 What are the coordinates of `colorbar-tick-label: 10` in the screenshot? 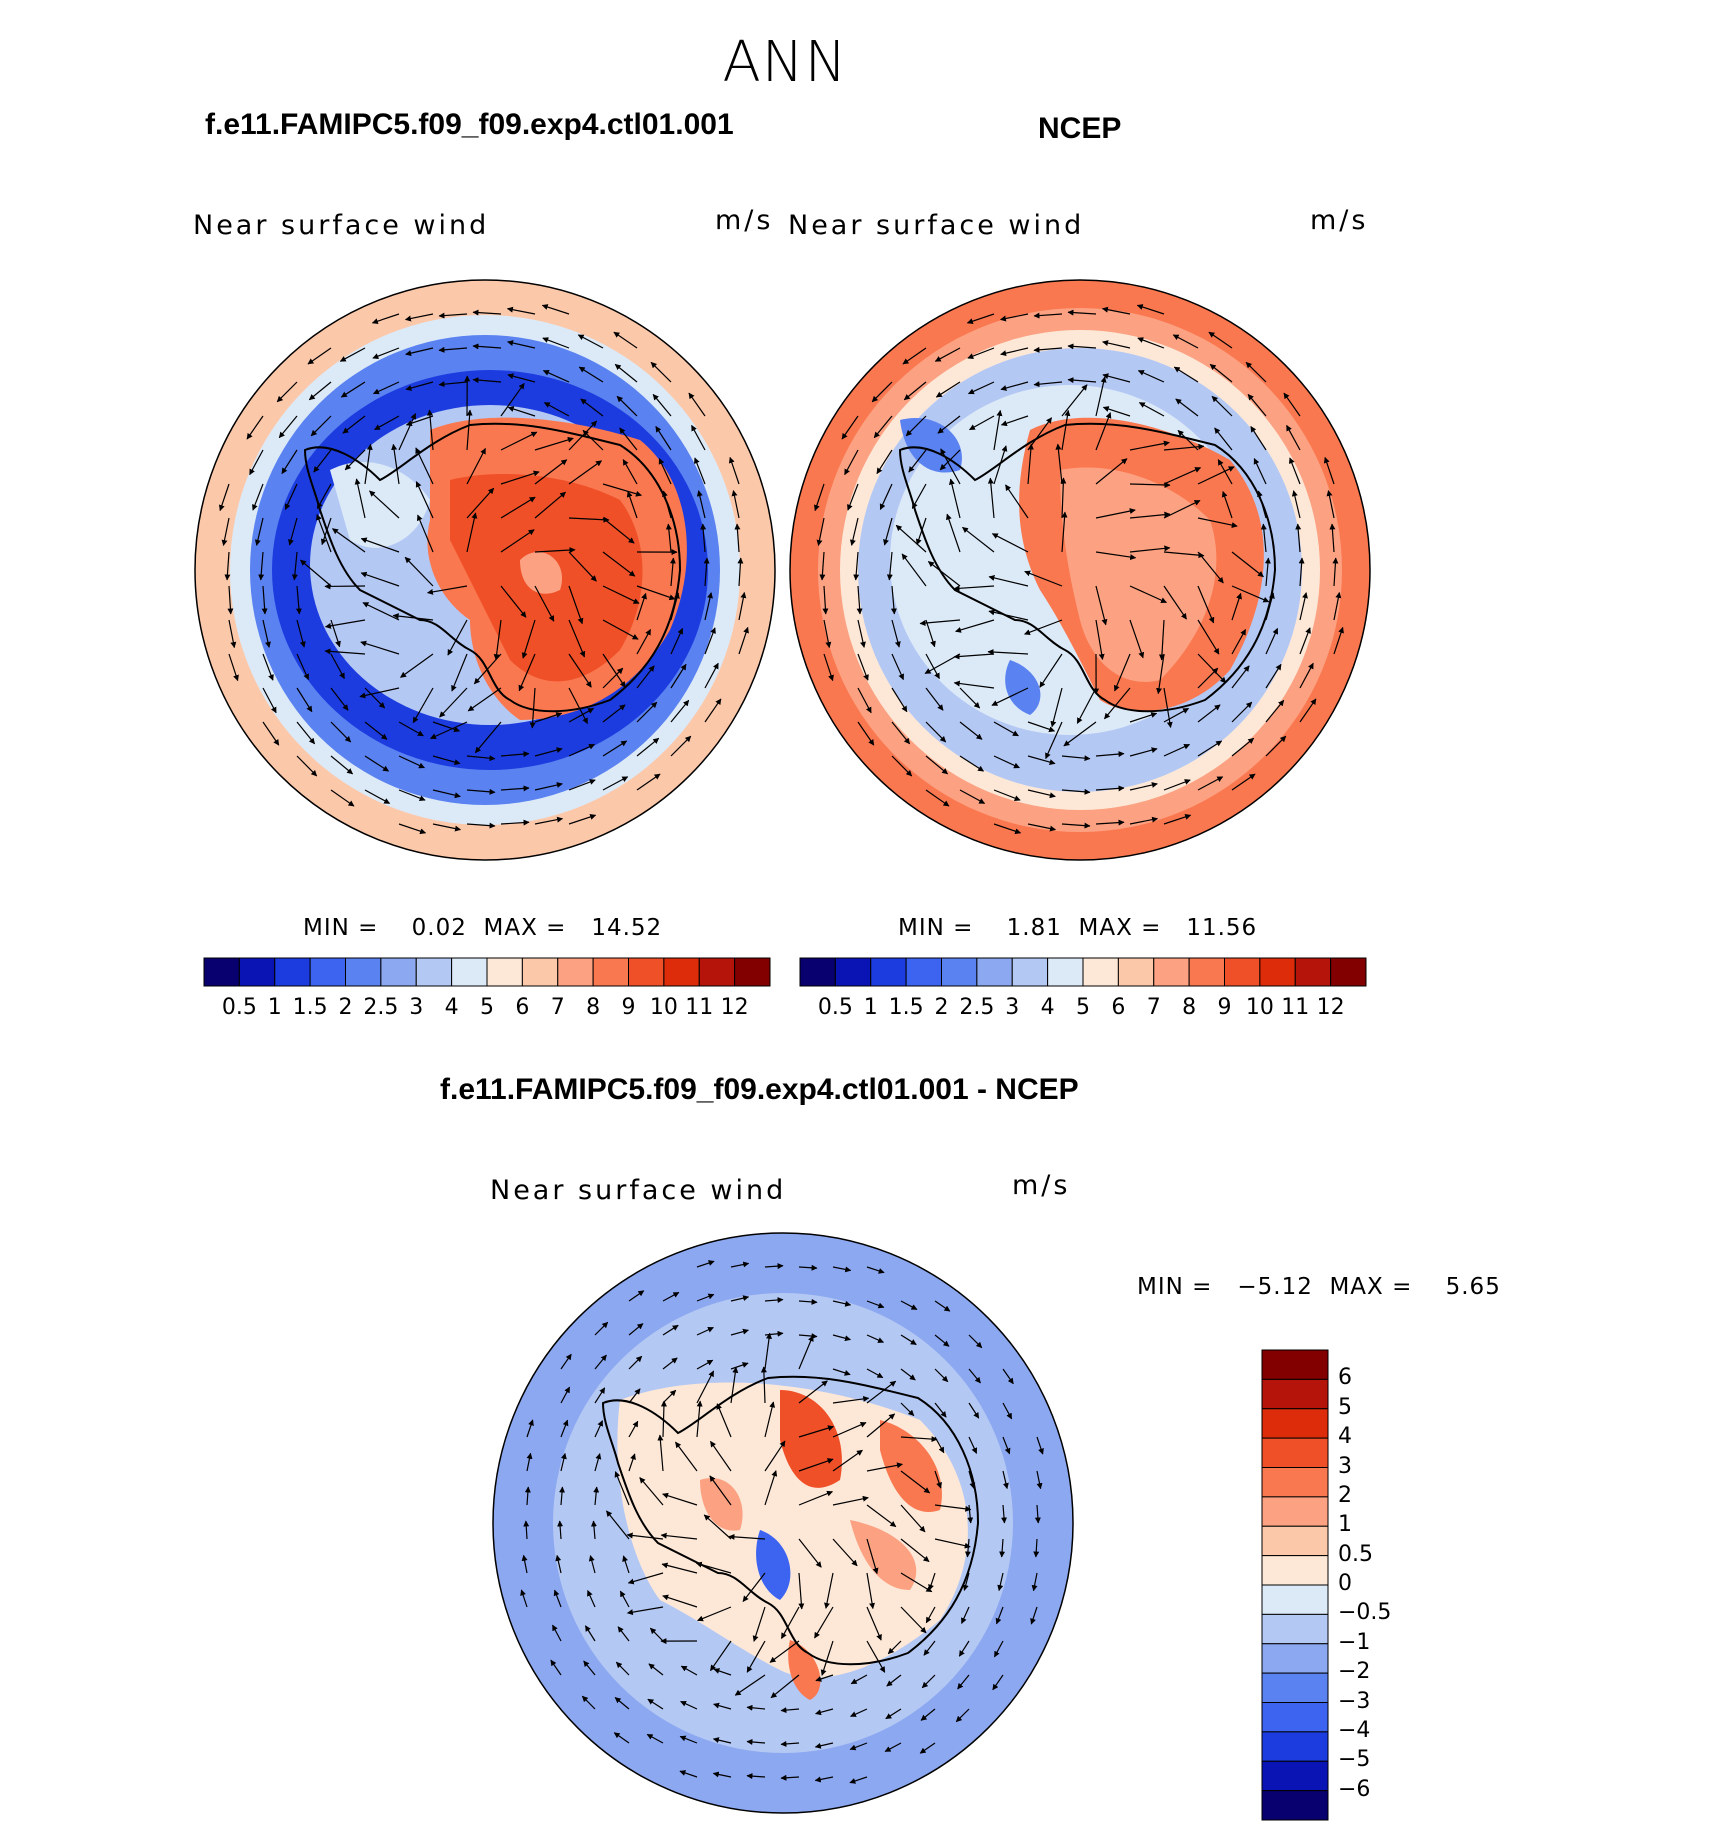 It's located at (663, 1007).